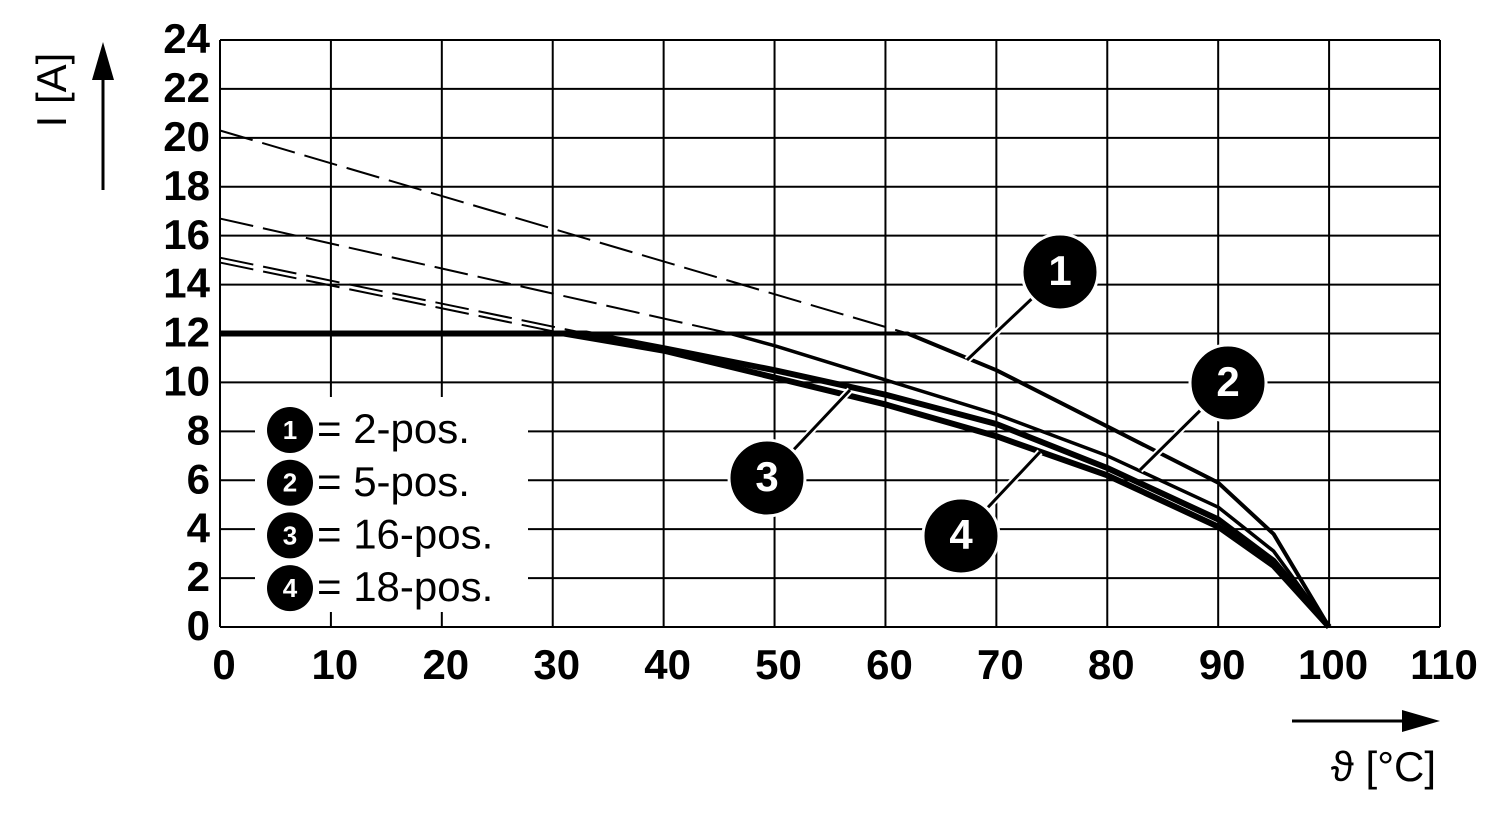 Image resolution: width=1500 pixels, height=822 pixels. I want to click on callout-label: 4, so click(961, 534).